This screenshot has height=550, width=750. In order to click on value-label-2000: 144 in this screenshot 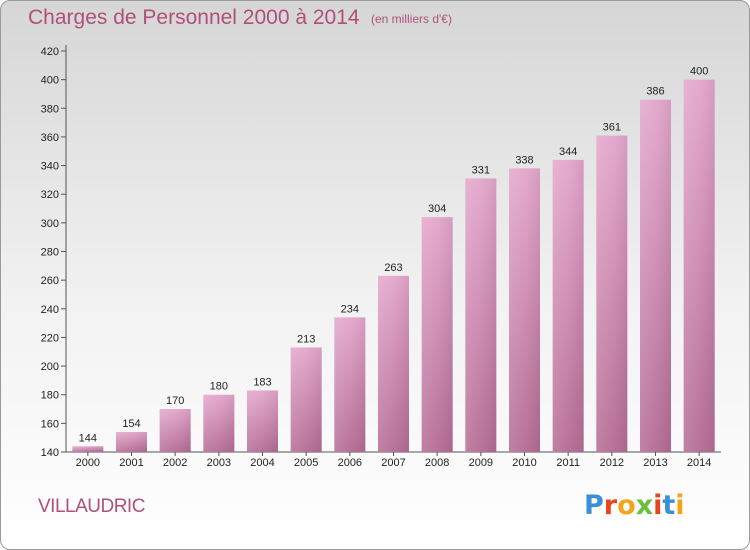, I will do `click(88, 438)`.